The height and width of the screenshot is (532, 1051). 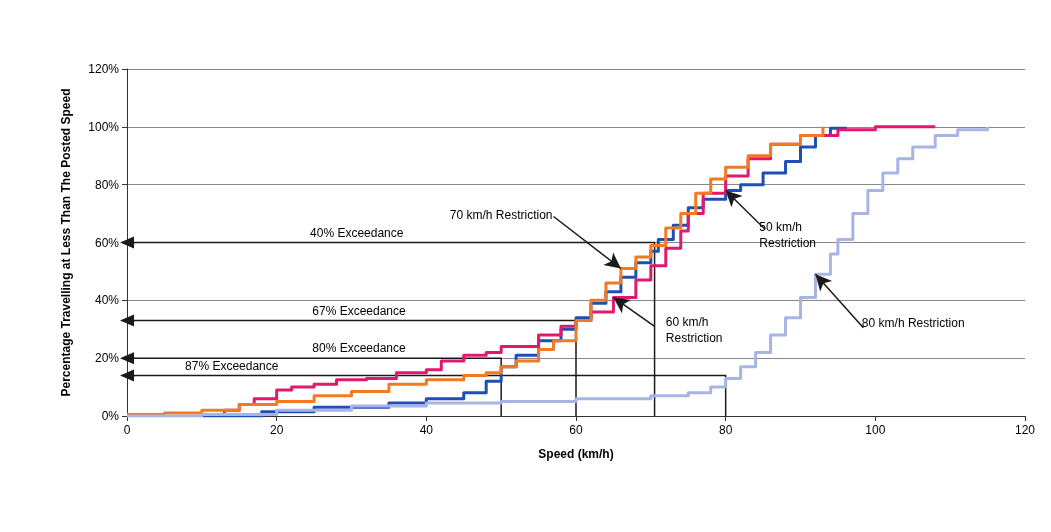 What do you see at coordinates (875, 430) in the screenshot?
I see `x-tick-label: 100` at bounding box center [875, 430].